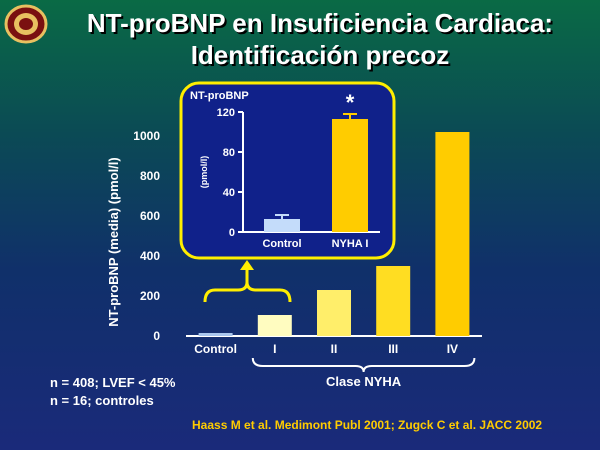 The height and width of the screenshot is (450, 600). I want to click on nyha-class-bracket, so click(363, 365).